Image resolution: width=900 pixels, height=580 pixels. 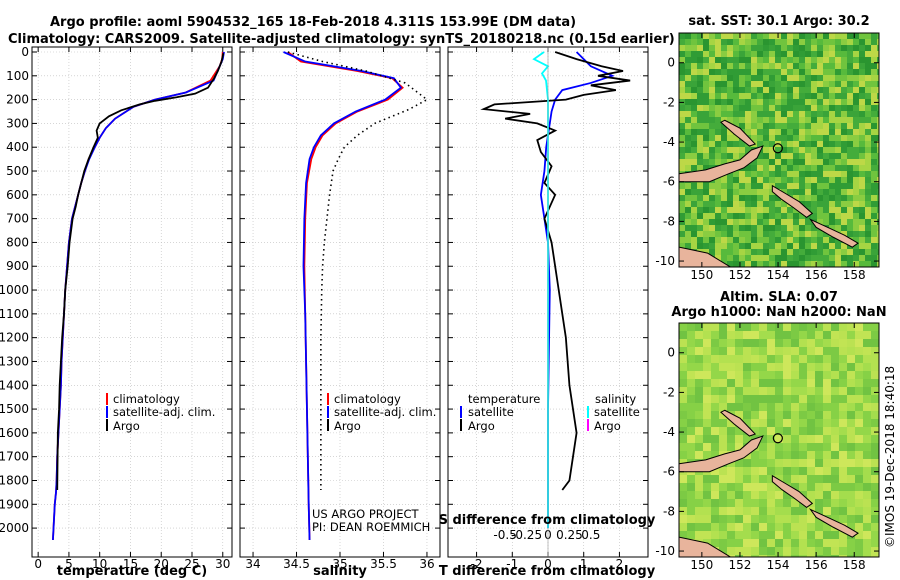 I want to click on legend-label-satellite: satellite-adj. clim., so click(x=385, y=412).